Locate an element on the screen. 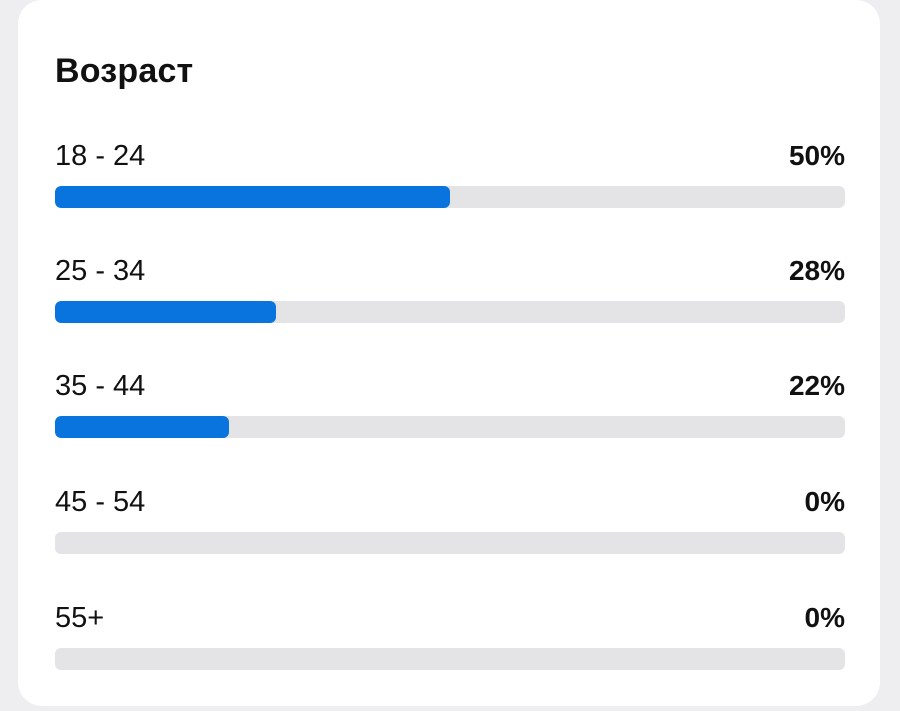 Image resolution: width=900 pixels, height=711 pixels. age-row-18-24: 18 - 24 50% is located at coordinates (450, 178).